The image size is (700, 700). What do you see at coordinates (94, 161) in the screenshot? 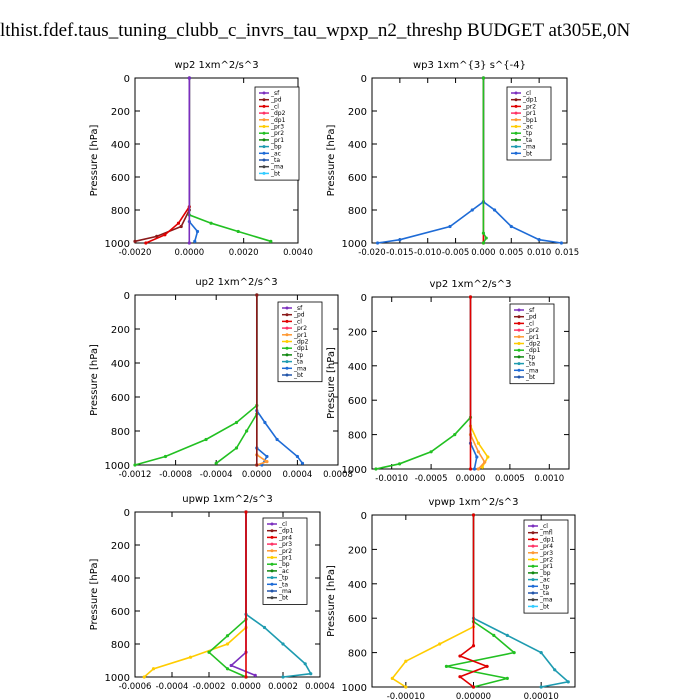
I see `y-axis-label: Pressure [hPa]` at bounding box center [94, 161].